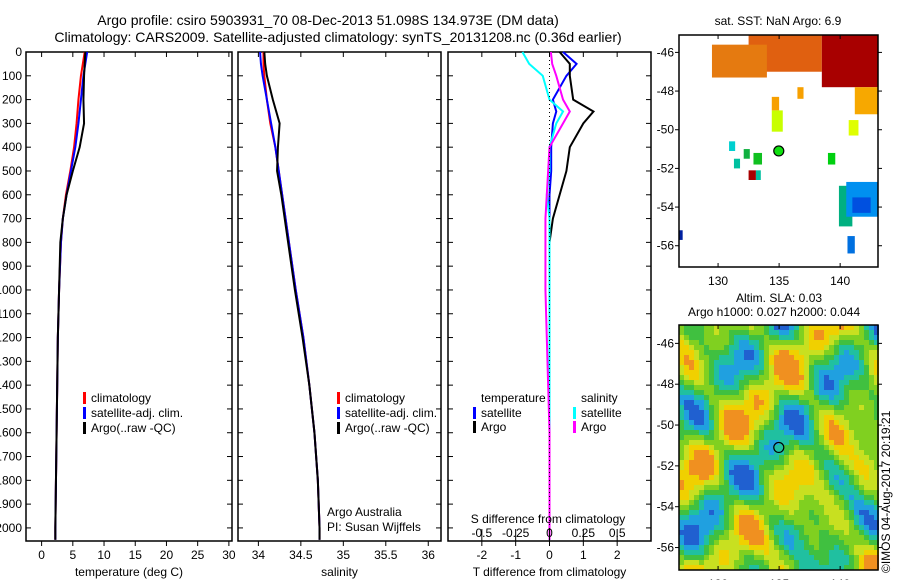 This screenshot has height=580, width=900. Describe the element at coordinates (666, 507) in the screenshot. I see `lat-tick-label: -54` at that location.